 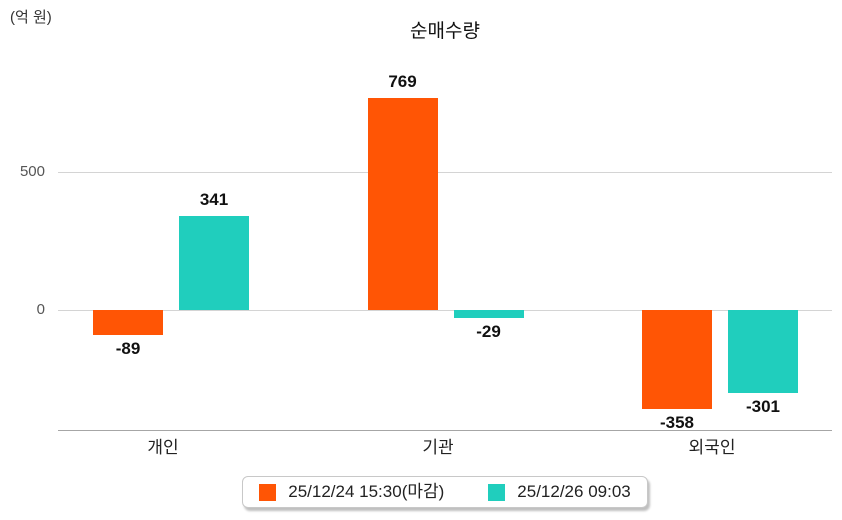 What do you see at coordinates (40, 309) in the screenshot?
I see `y-tick-label-0: 0` at bounding box center [40, 309].